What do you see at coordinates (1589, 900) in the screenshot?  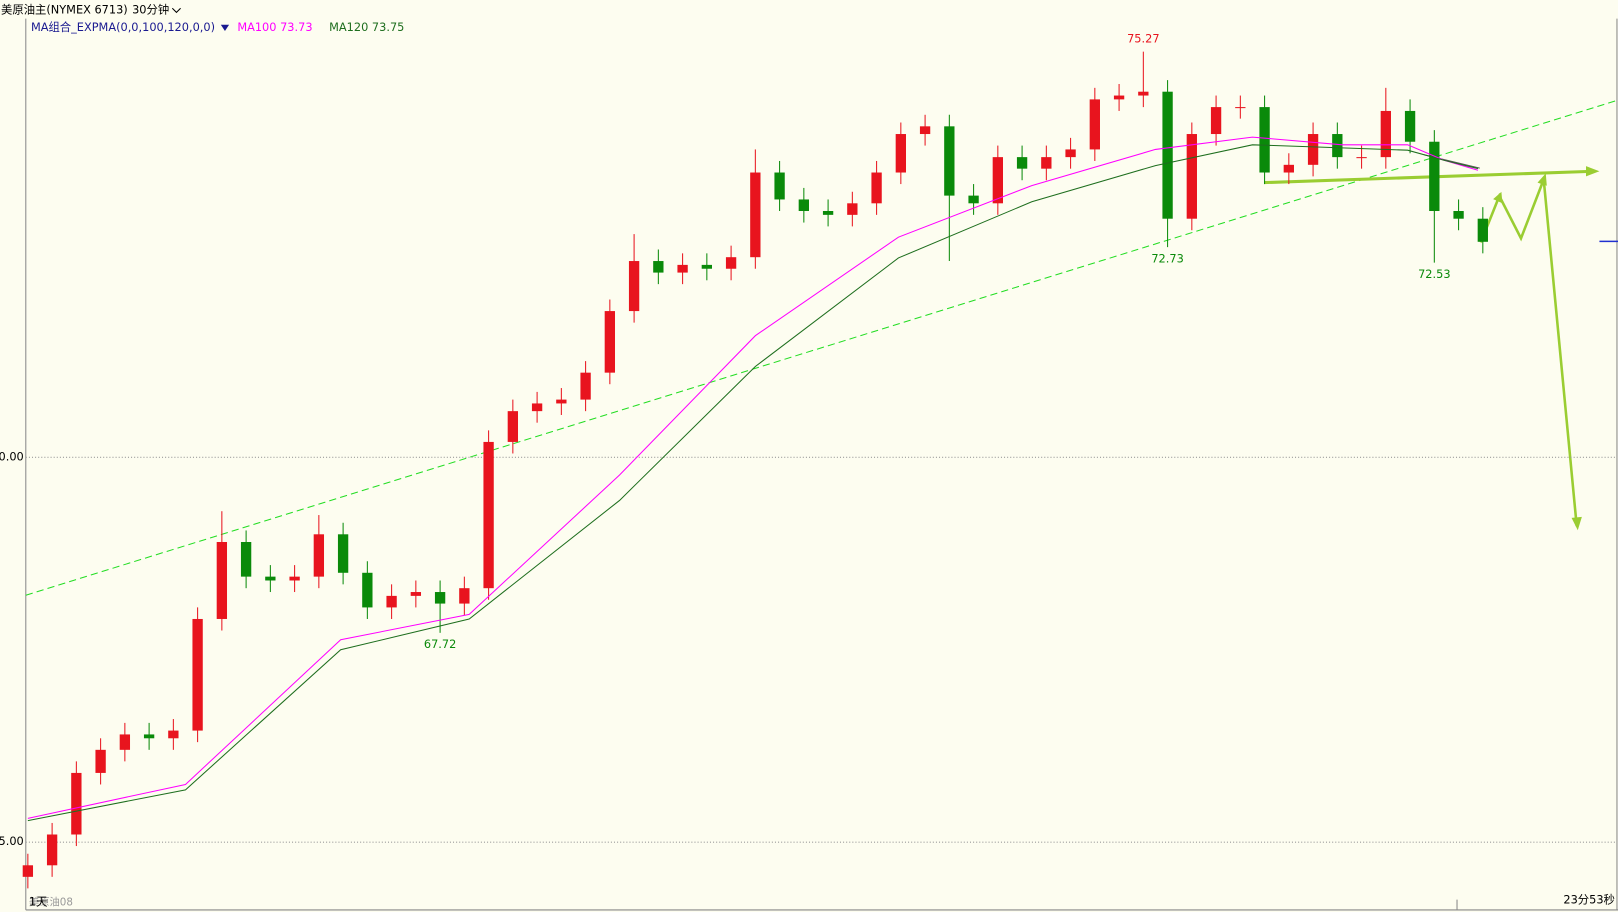 I see `countdown: 23分53秒` at bounding box center [1589, 900].